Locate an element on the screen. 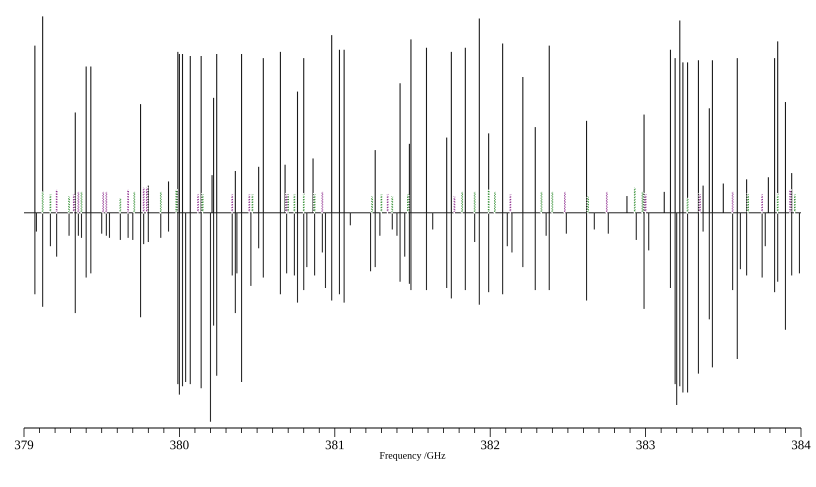  x-tick-label: 384 is located at coordinates (801, 445).